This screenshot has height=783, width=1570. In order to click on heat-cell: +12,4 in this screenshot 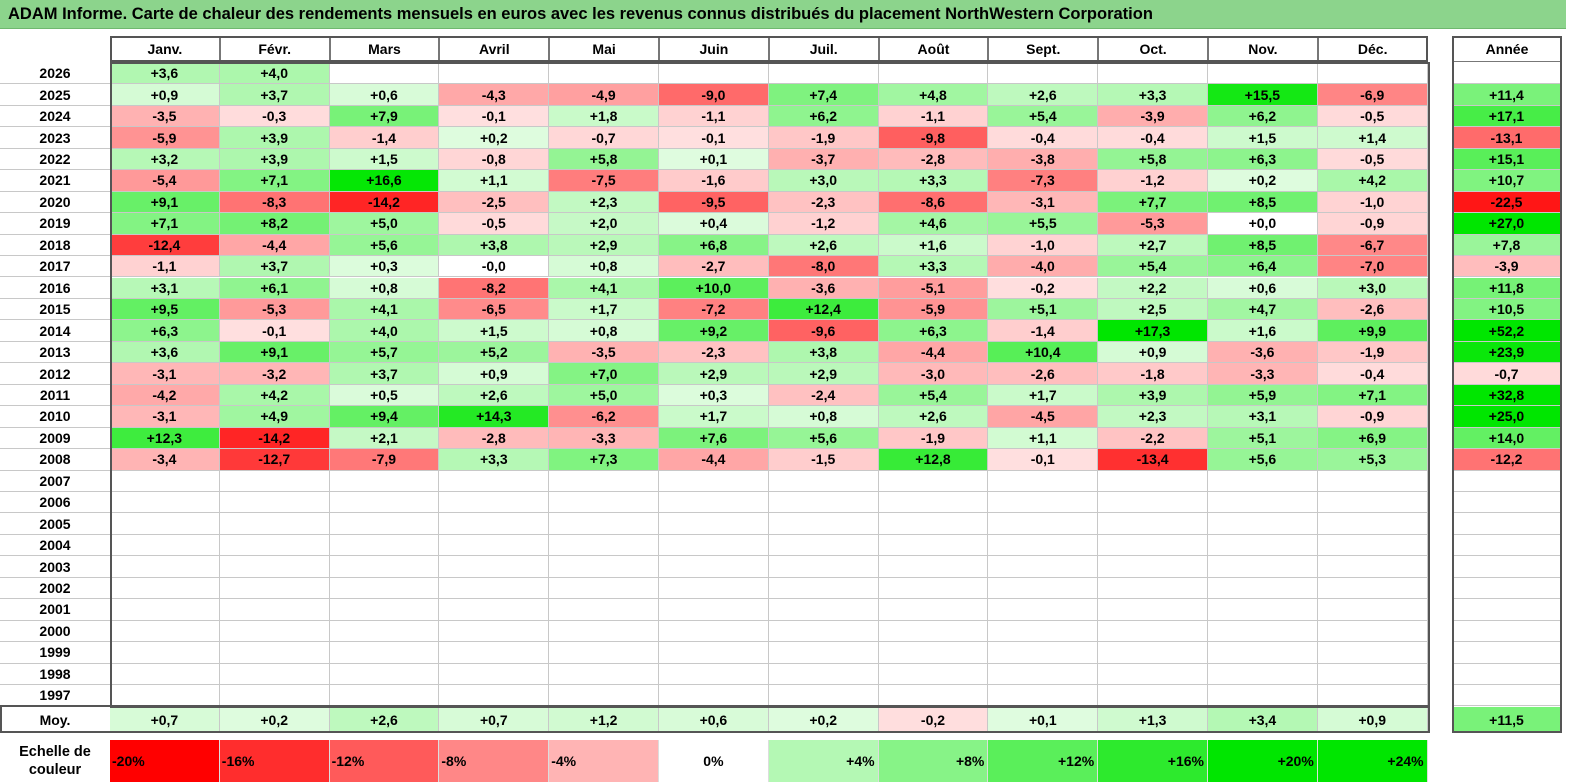, I will do `click(823, 309)`.